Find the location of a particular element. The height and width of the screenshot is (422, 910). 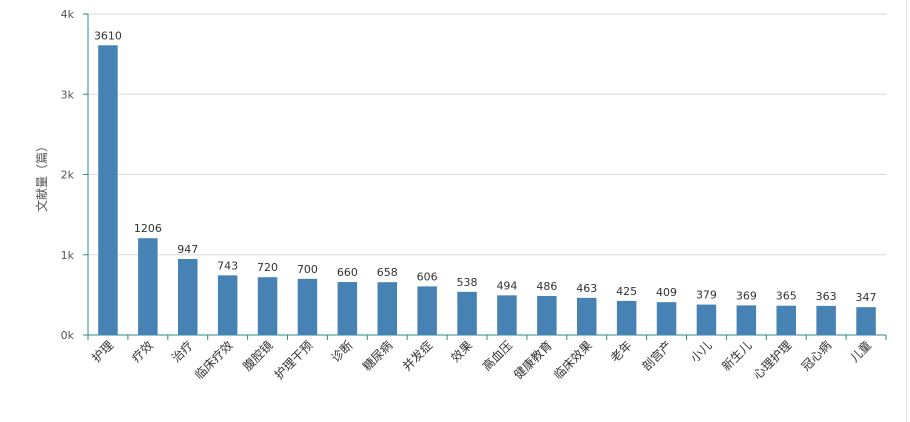

data-label: 363 is located at coordinates (826, 296).